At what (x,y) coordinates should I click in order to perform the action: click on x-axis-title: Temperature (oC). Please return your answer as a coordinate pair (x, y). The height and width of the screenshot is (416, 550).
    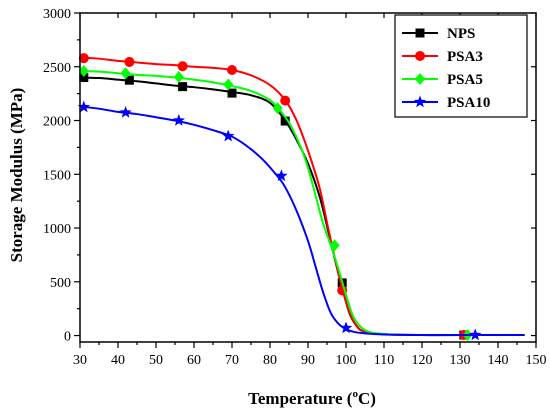
    Looking at the image, I should click on (312, 398).